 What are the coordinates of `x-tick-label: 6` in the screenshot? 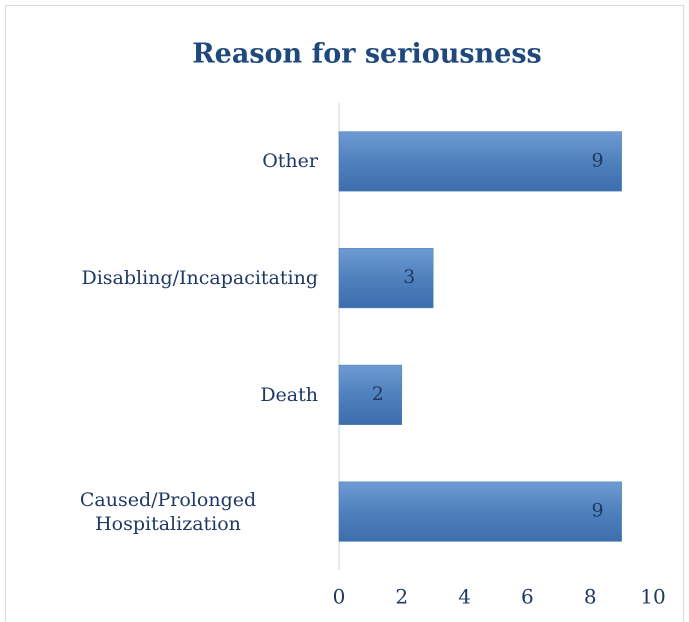 It's located at (527, 597).